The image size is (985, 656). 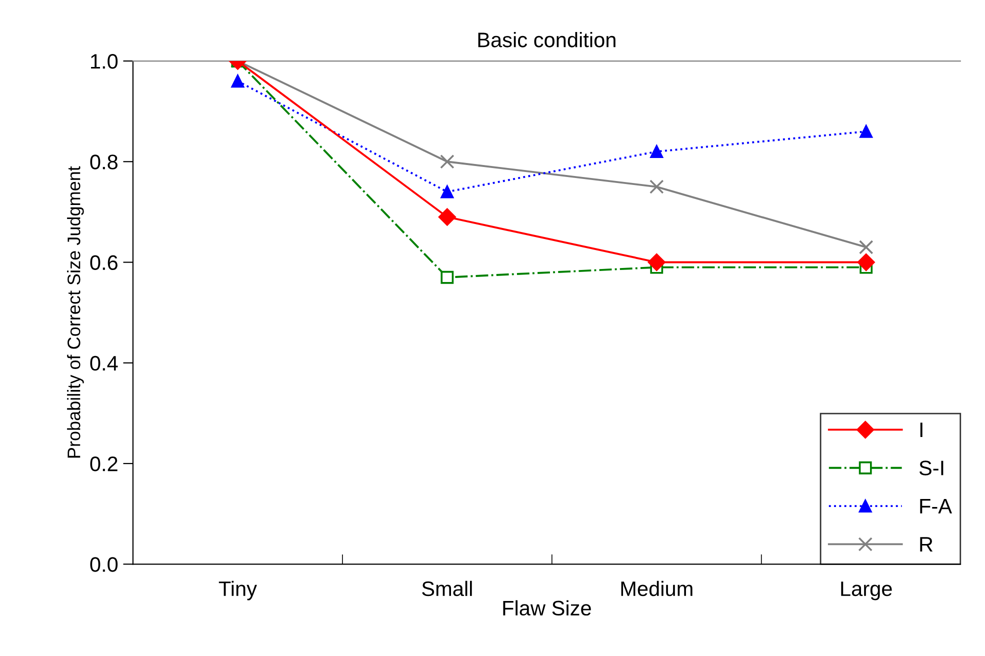 I want to click on legend-label: R, so click(x=926, y=544).